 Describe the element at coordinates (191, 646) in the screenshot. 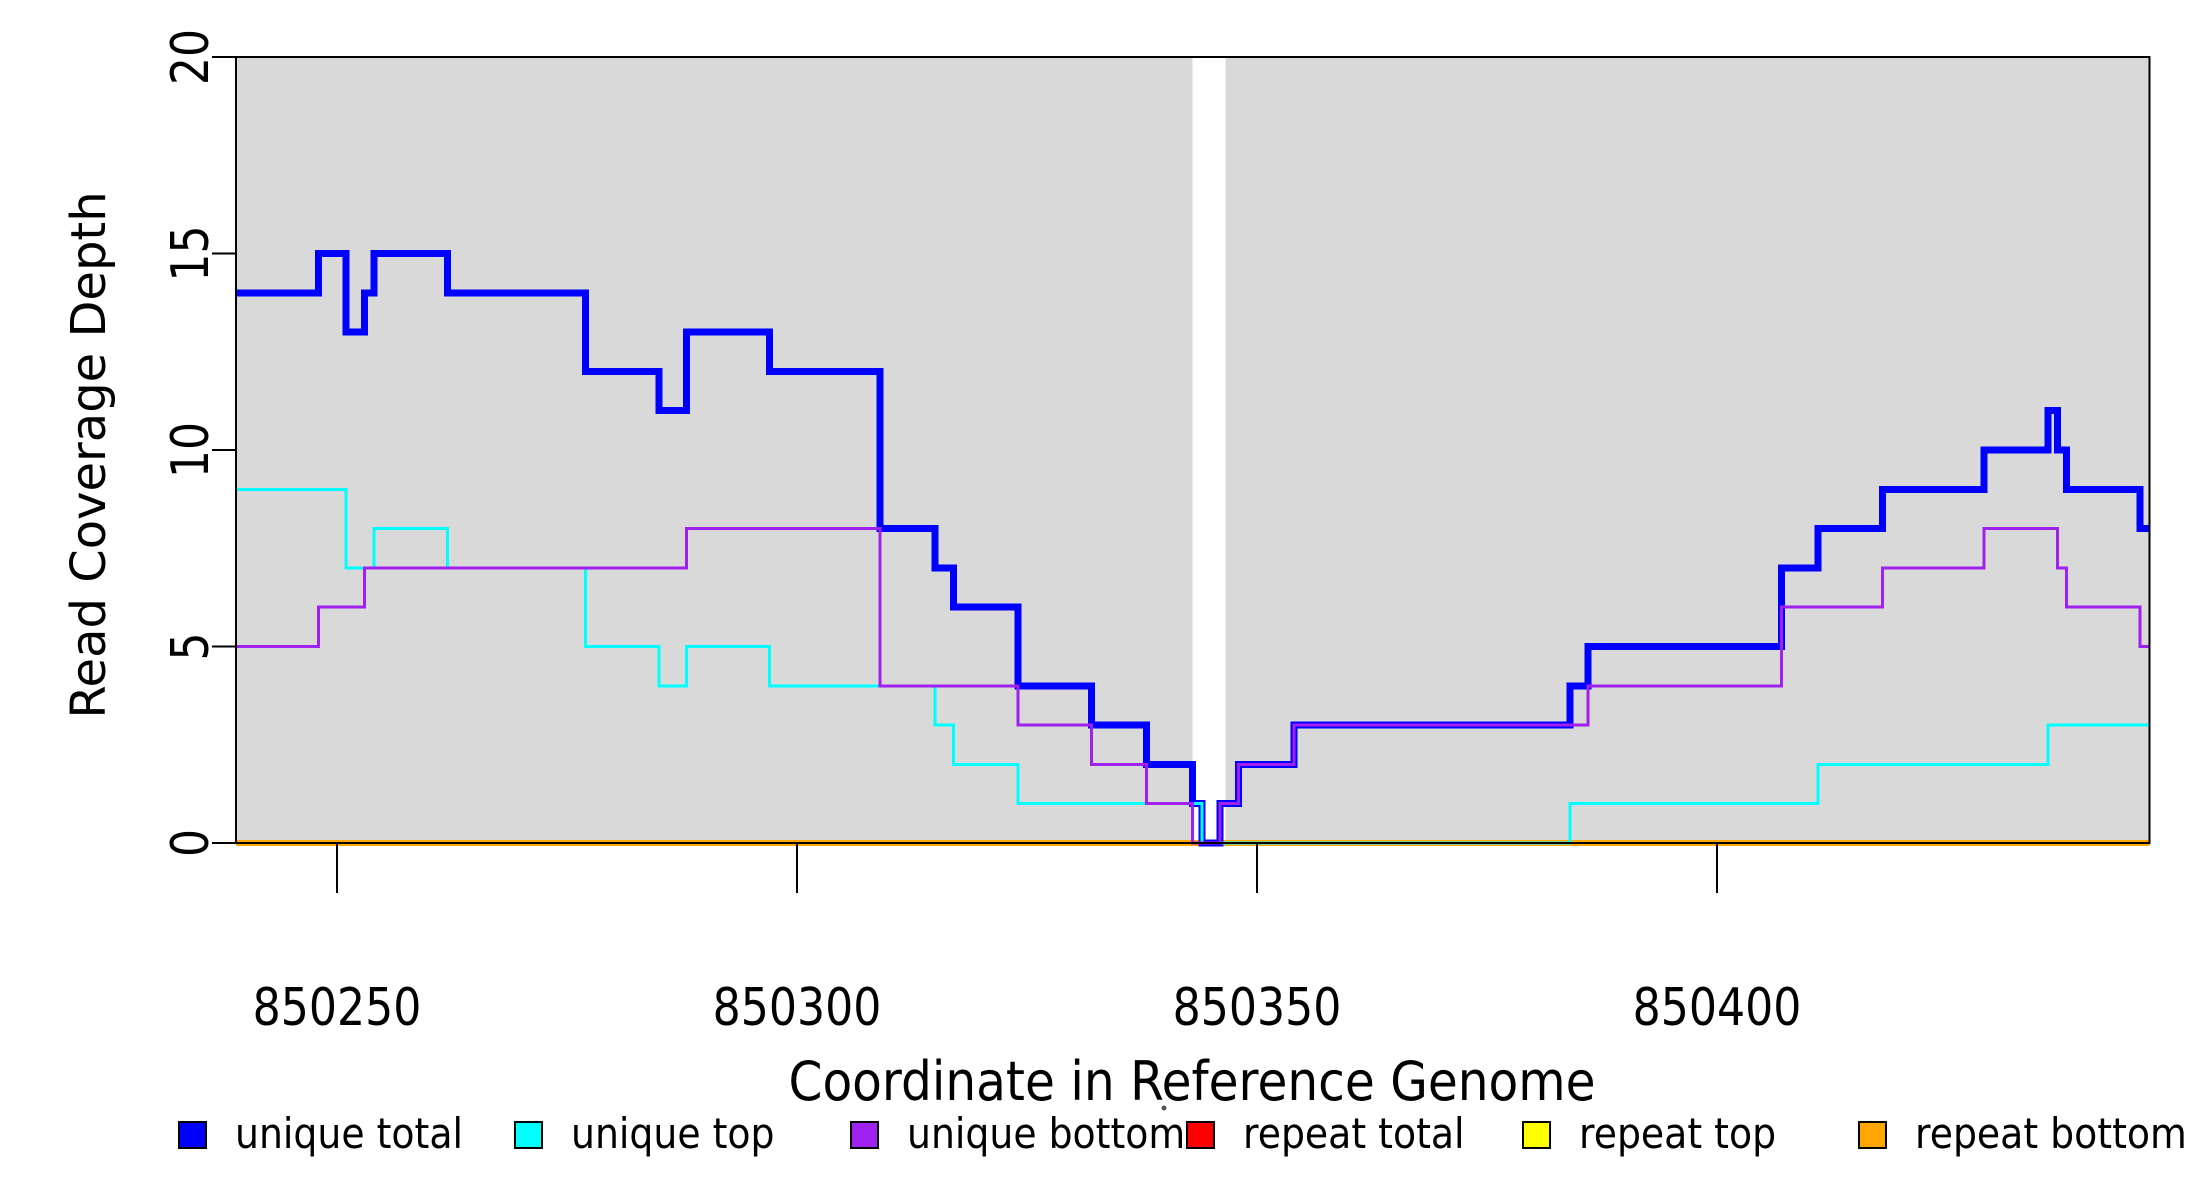

I see `y-tick-label: 5` at that location.